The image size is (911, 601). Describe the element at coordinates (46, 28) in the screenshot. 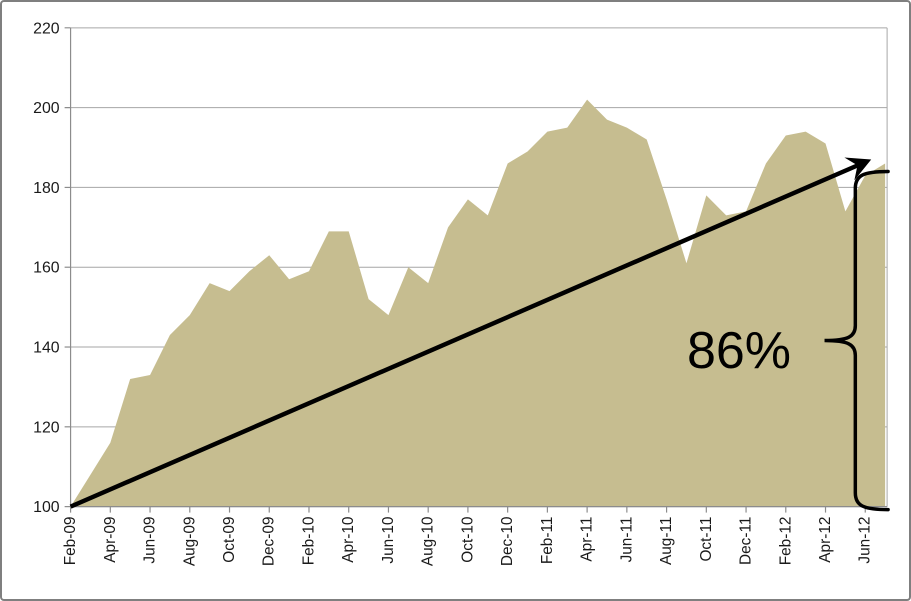

I see `y-tick-label: 220` at that location.